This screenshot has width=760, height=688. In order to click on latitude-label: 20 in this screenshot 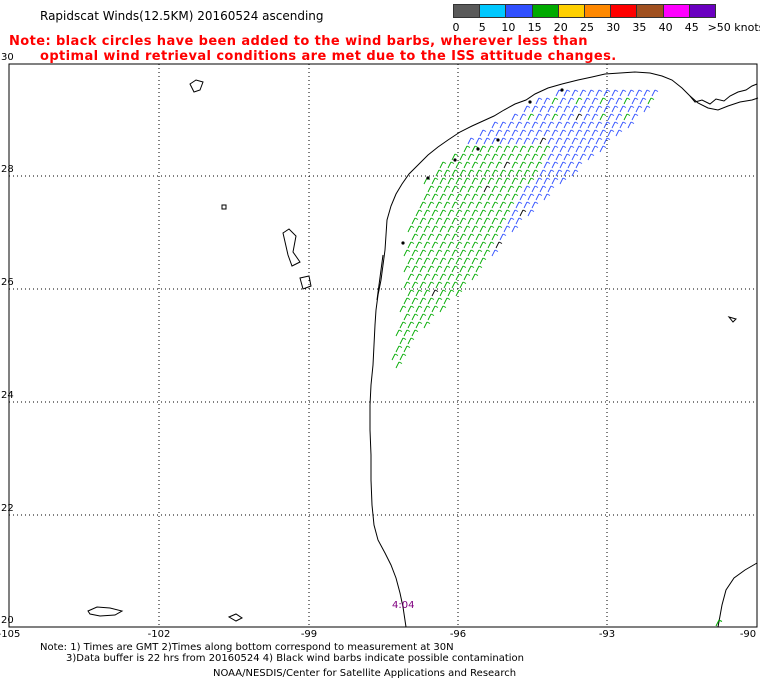, I will do `click(7, 620)`.